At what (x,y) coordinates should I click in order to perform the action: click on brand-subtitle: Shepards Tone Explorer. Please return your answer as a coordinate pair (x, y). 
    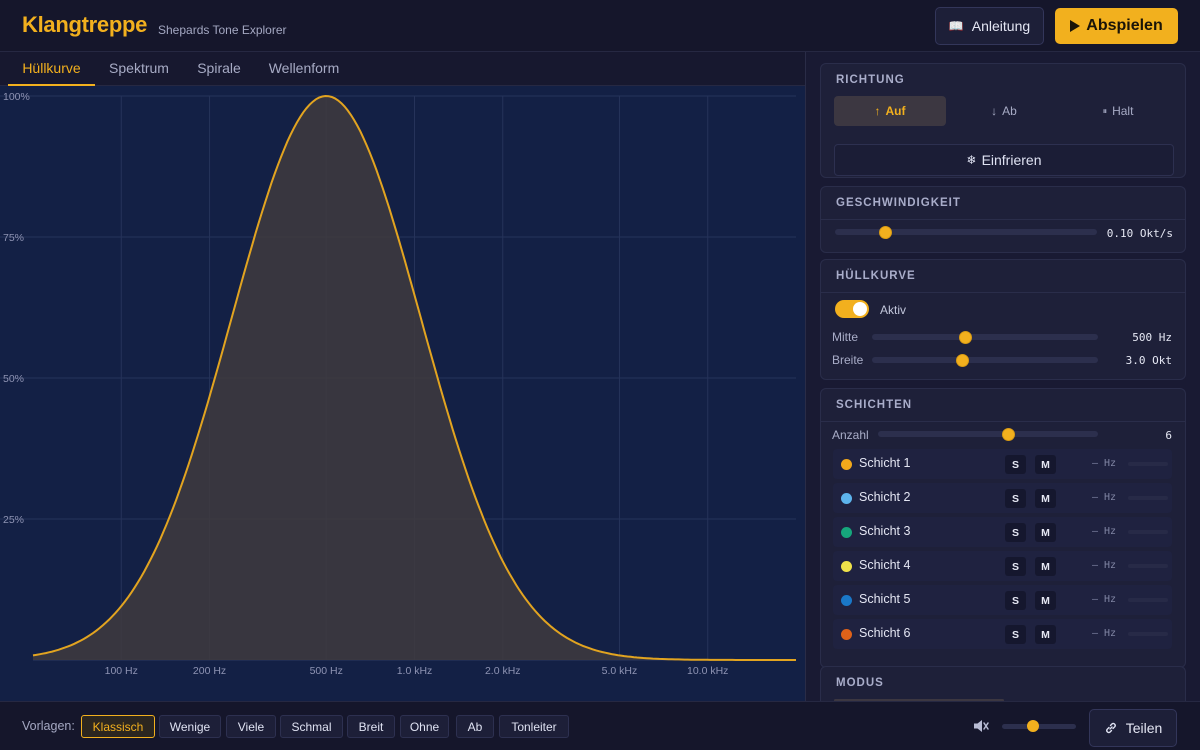
    Looking at the image, I should click on (222, 30).